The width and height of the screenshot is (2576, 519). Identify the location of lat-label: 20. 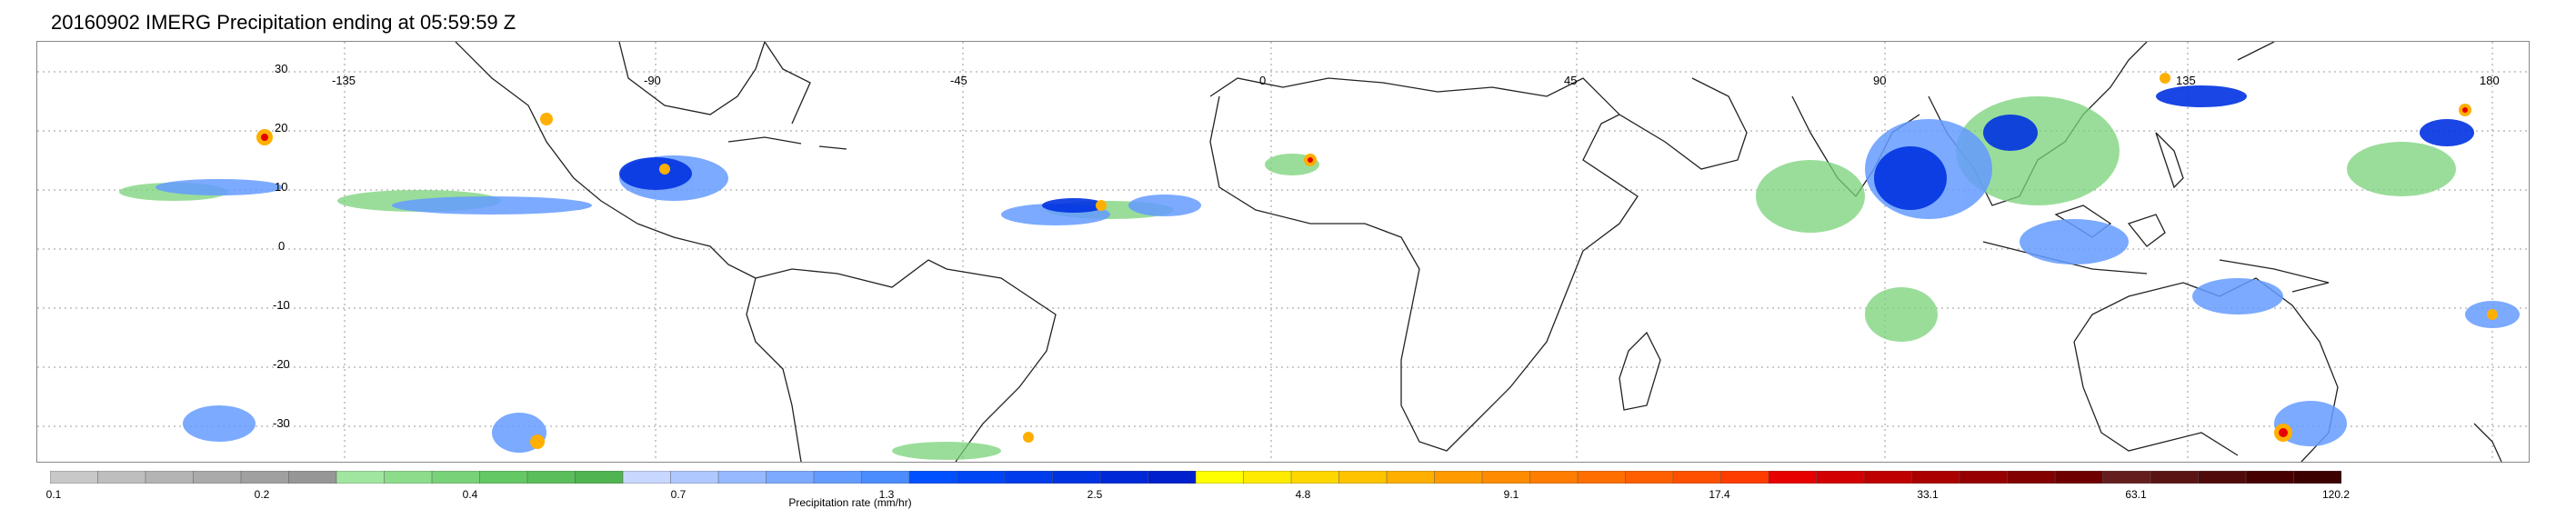
(281, 128).